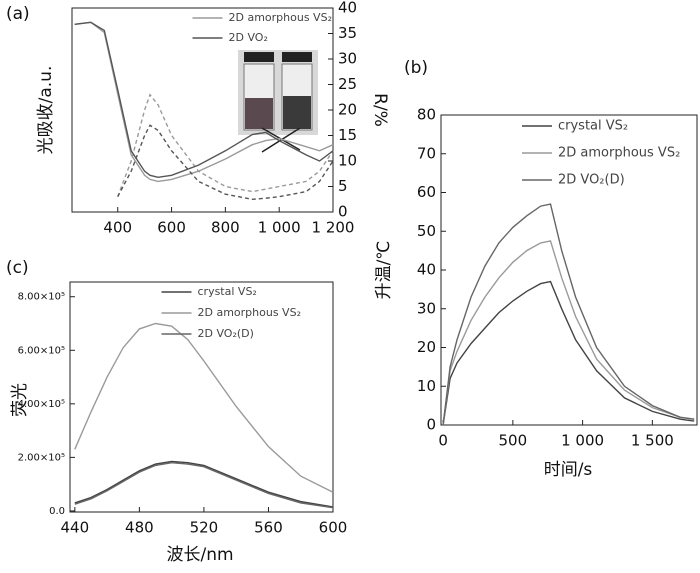  I want to click on x-tick-label: 520, so click(204, 528).